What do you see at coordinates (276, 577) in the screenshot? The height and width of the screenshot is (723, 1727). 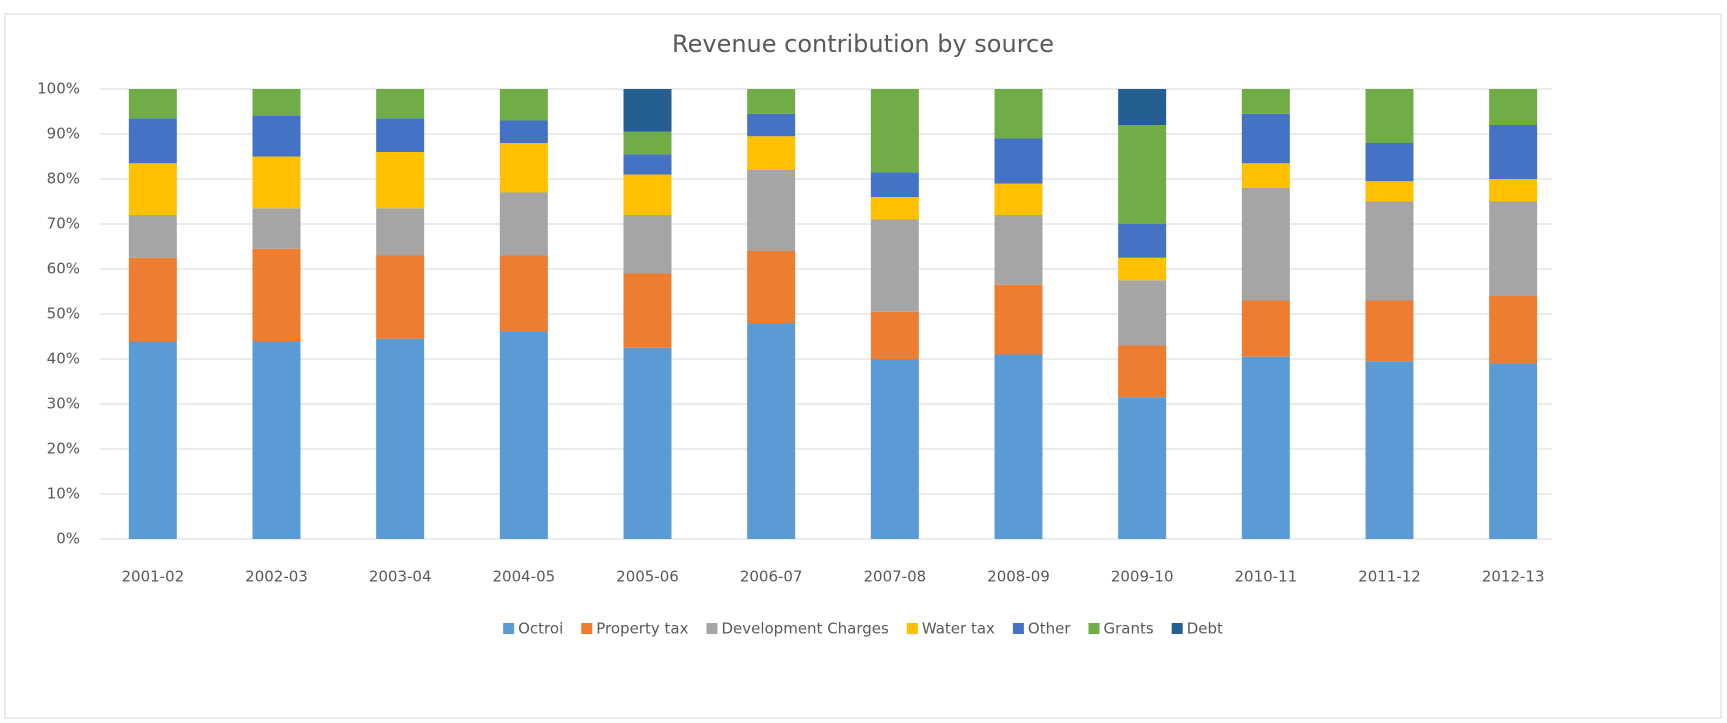 I see `x-tick-label: 2002-03` at bounding box center [276, 577].